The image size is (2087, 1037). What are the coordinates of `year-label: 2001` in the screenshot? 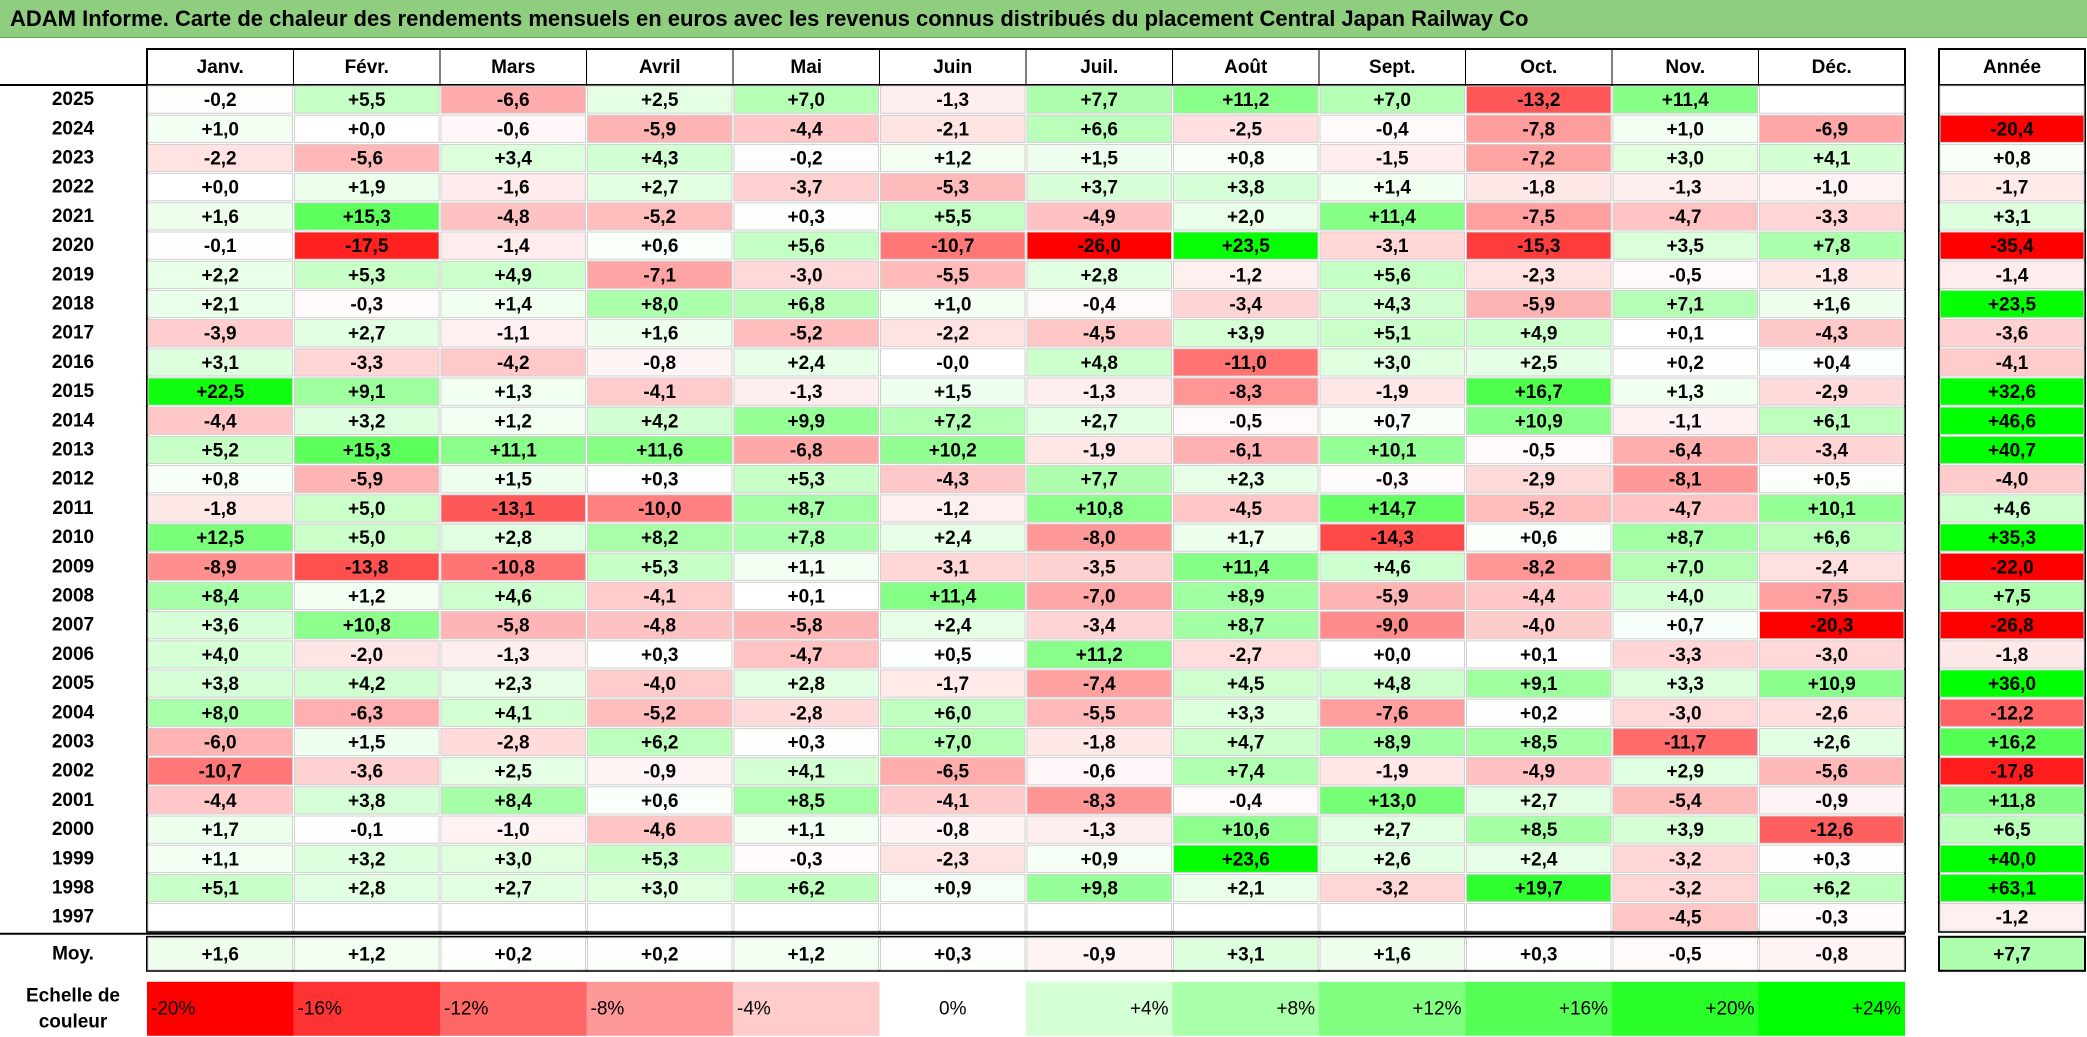 It's located at (73, 800).